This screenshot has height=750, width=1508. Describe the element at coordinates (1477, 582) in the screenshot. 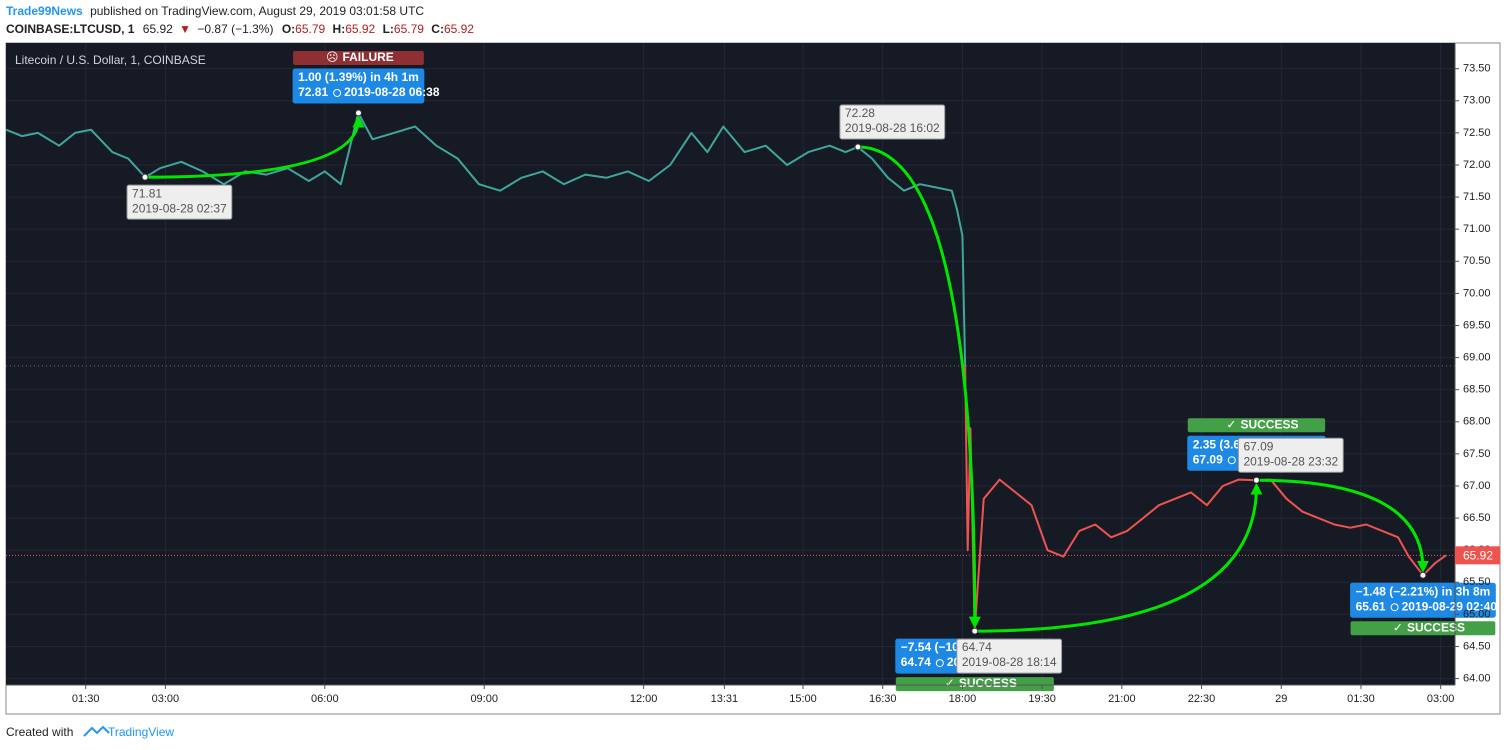

I see `y-tick-label: 65.50` at that location.